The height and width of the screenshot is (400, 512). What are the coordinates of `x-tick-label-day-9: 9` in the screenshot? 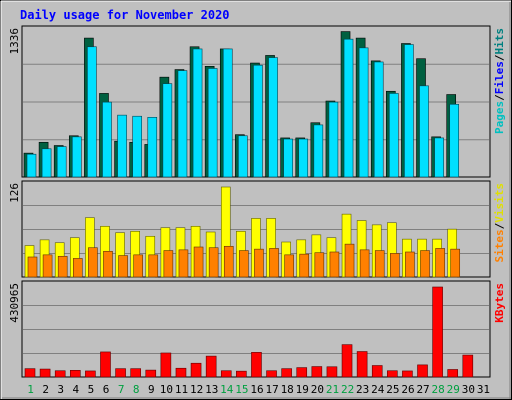 It's located at (151, 389).